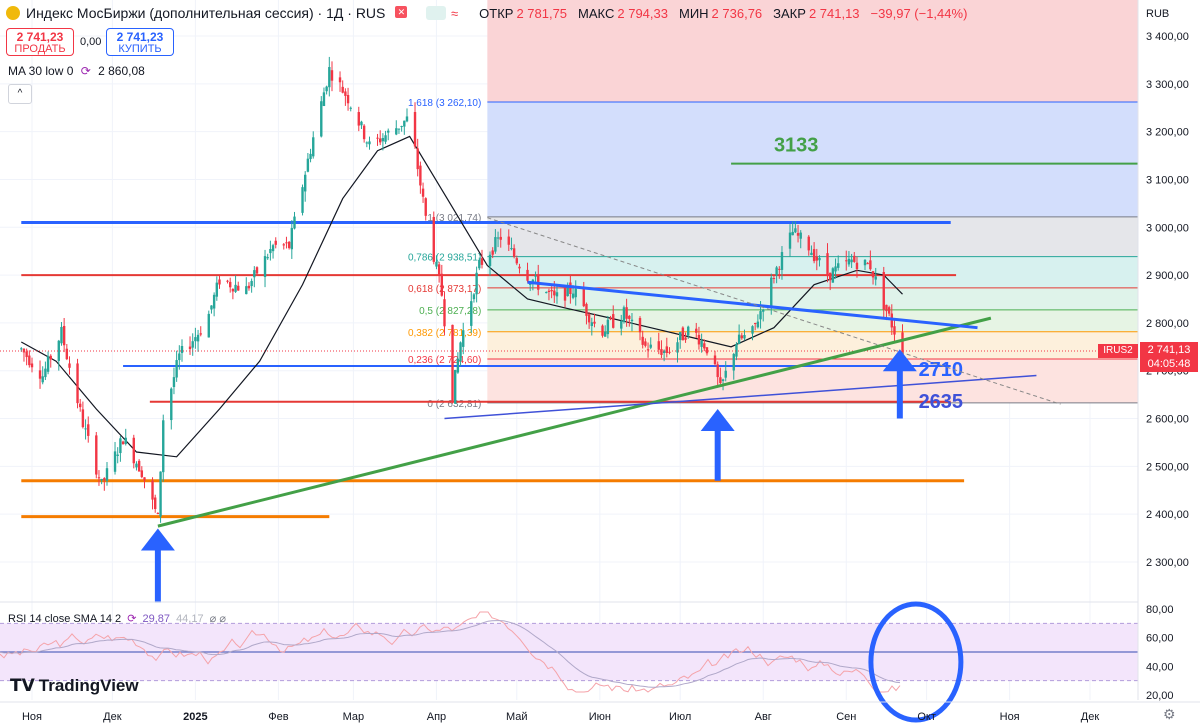  I want to click on ohlc-value: 2 794,33, so click(642, 13).